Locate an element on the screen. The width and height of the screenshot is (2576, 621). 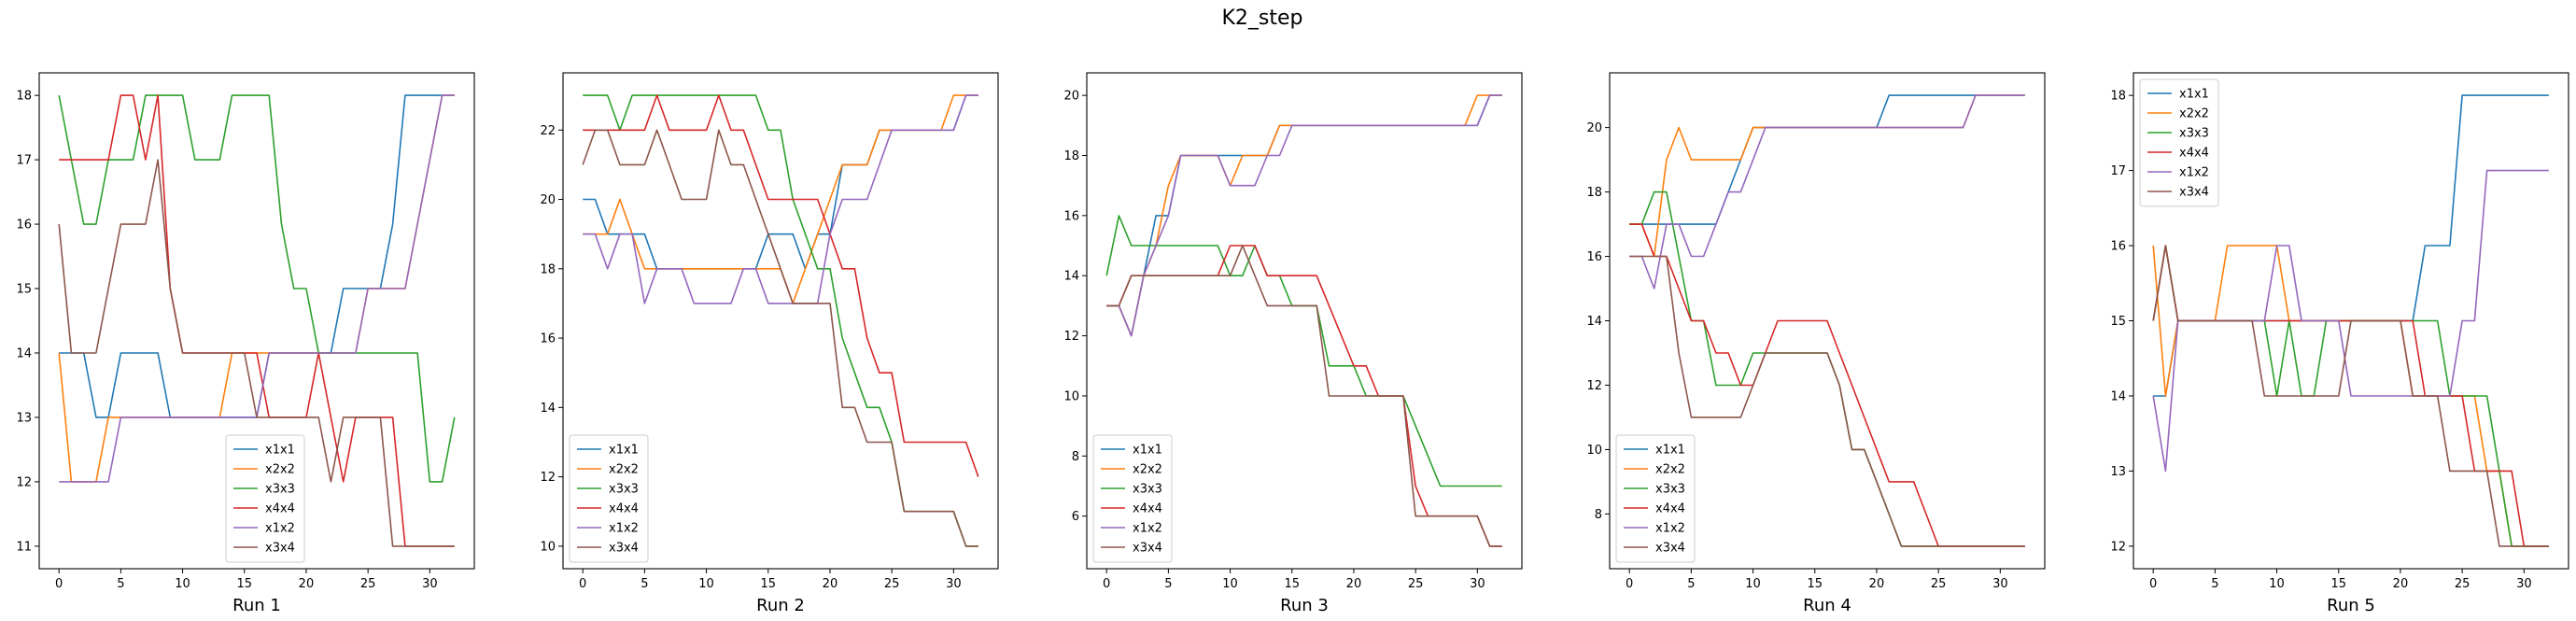
series-line-x4x4 is located at coordinates (781, 286).